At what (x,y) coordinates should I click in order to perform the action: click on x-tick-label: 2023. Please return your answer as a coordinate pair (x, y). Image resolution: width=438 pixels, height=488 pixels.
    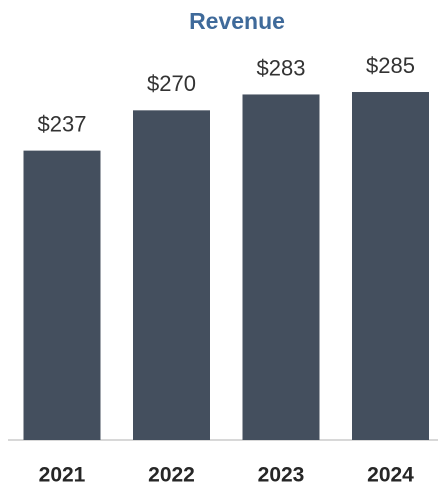
    Looking at the image, I should click on (281, 475).